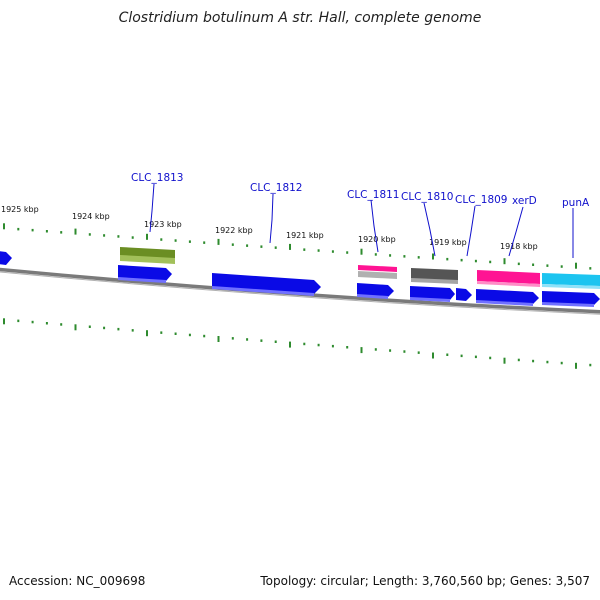  Describe the element at coordinates (373, 195) in the screenshot. I see `gene-label-clc1811: CLC_1811` at that location.